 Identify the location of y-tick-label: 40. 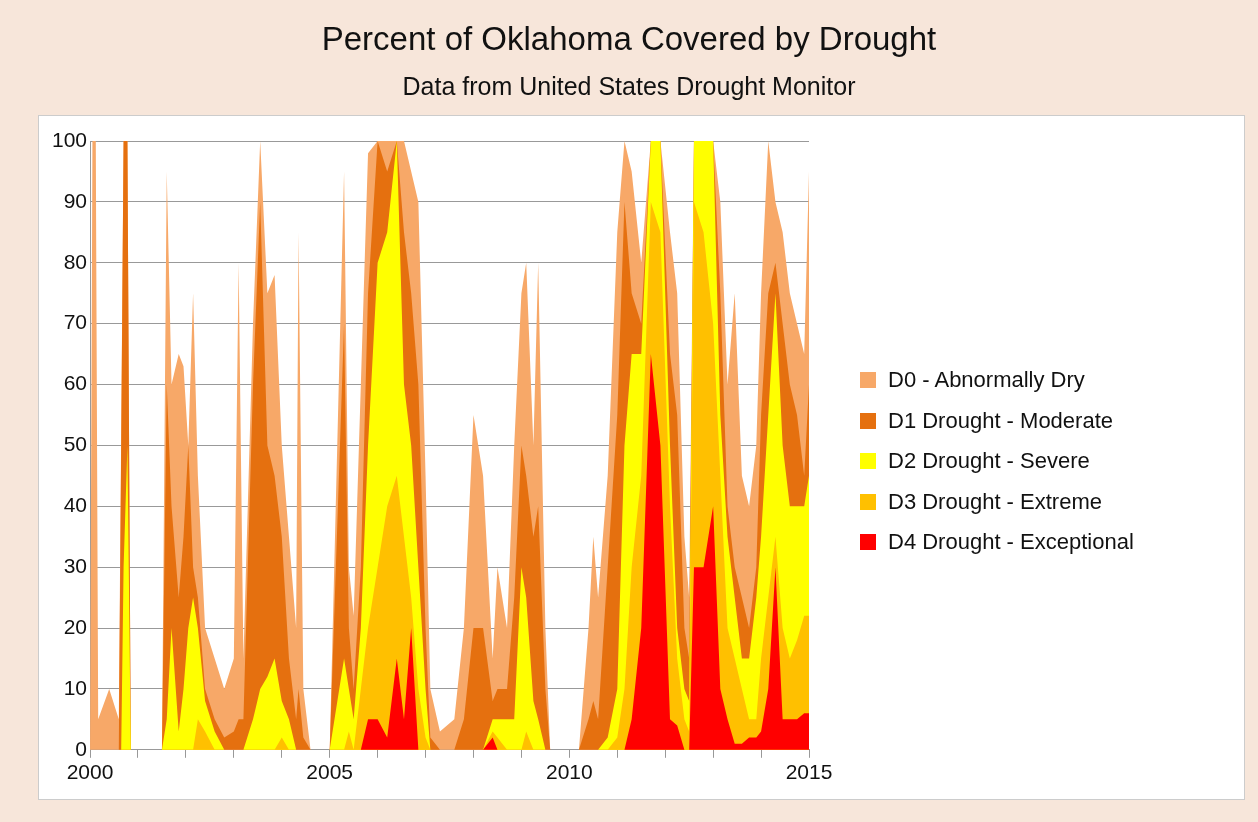
(75, 505).